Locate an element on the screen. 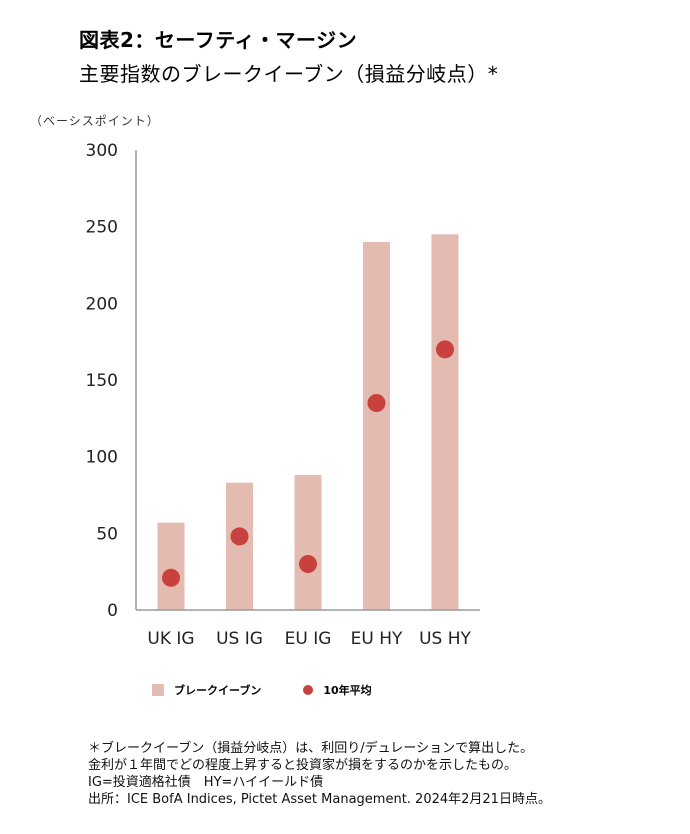  legend-swatch-10yr-average is located at coordinates (308, 690).